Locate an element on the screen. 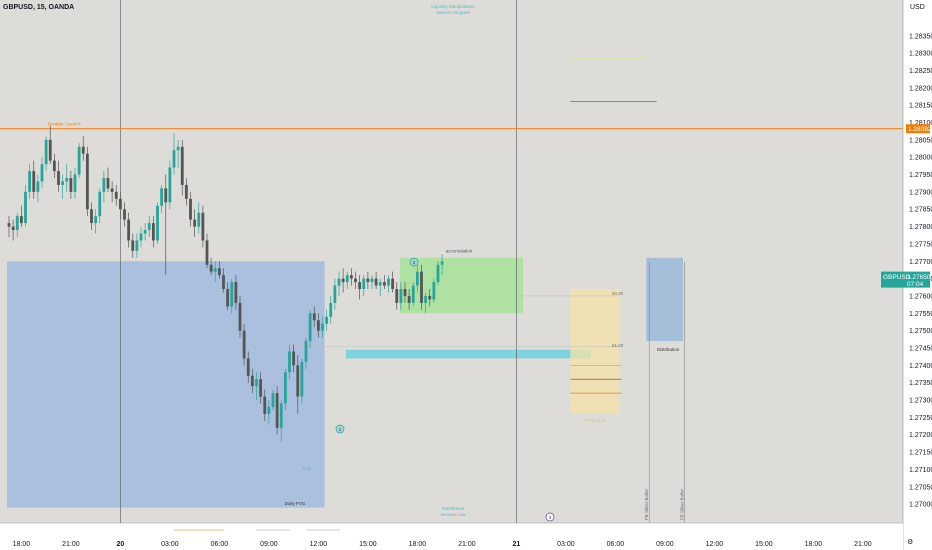 Image resolution: width=932 pixels, height=550 pixels. time-tick-9: 21:00 is located at coordinates (467, 544).